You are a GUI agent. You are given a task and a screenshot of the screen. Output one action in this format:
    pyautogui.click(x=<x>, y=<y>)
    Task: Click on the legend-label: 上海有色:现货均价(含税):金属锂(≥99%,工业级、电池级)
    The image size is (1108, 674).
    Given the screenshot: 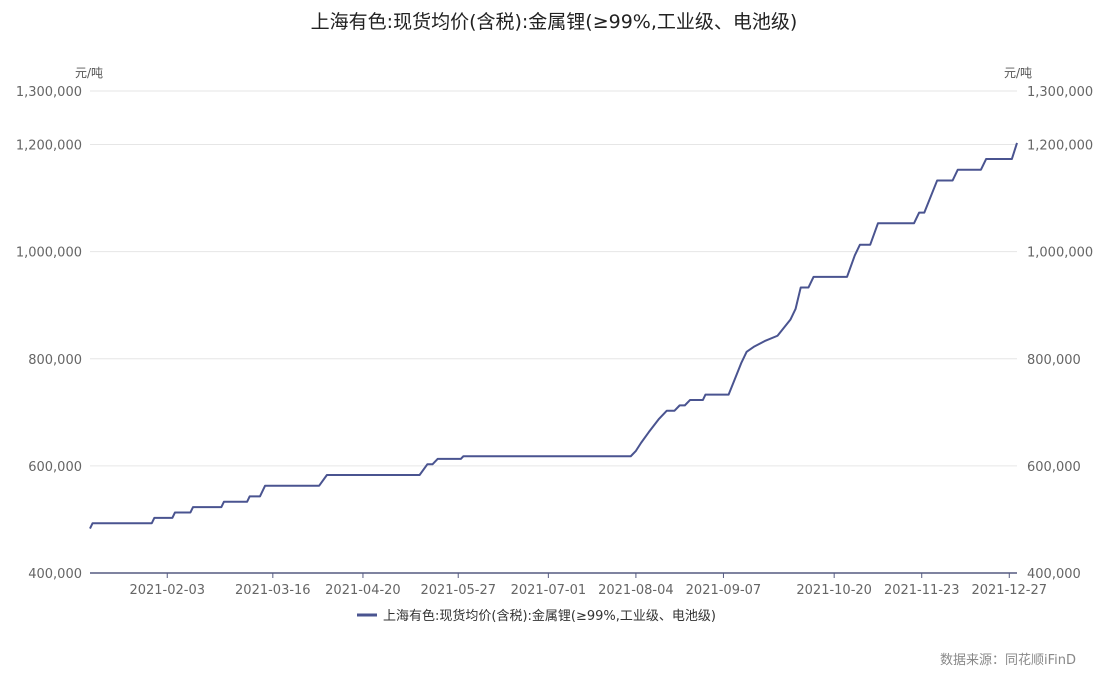 What is the action you would take?
    pyautogui.click(x=549, y=616)
    